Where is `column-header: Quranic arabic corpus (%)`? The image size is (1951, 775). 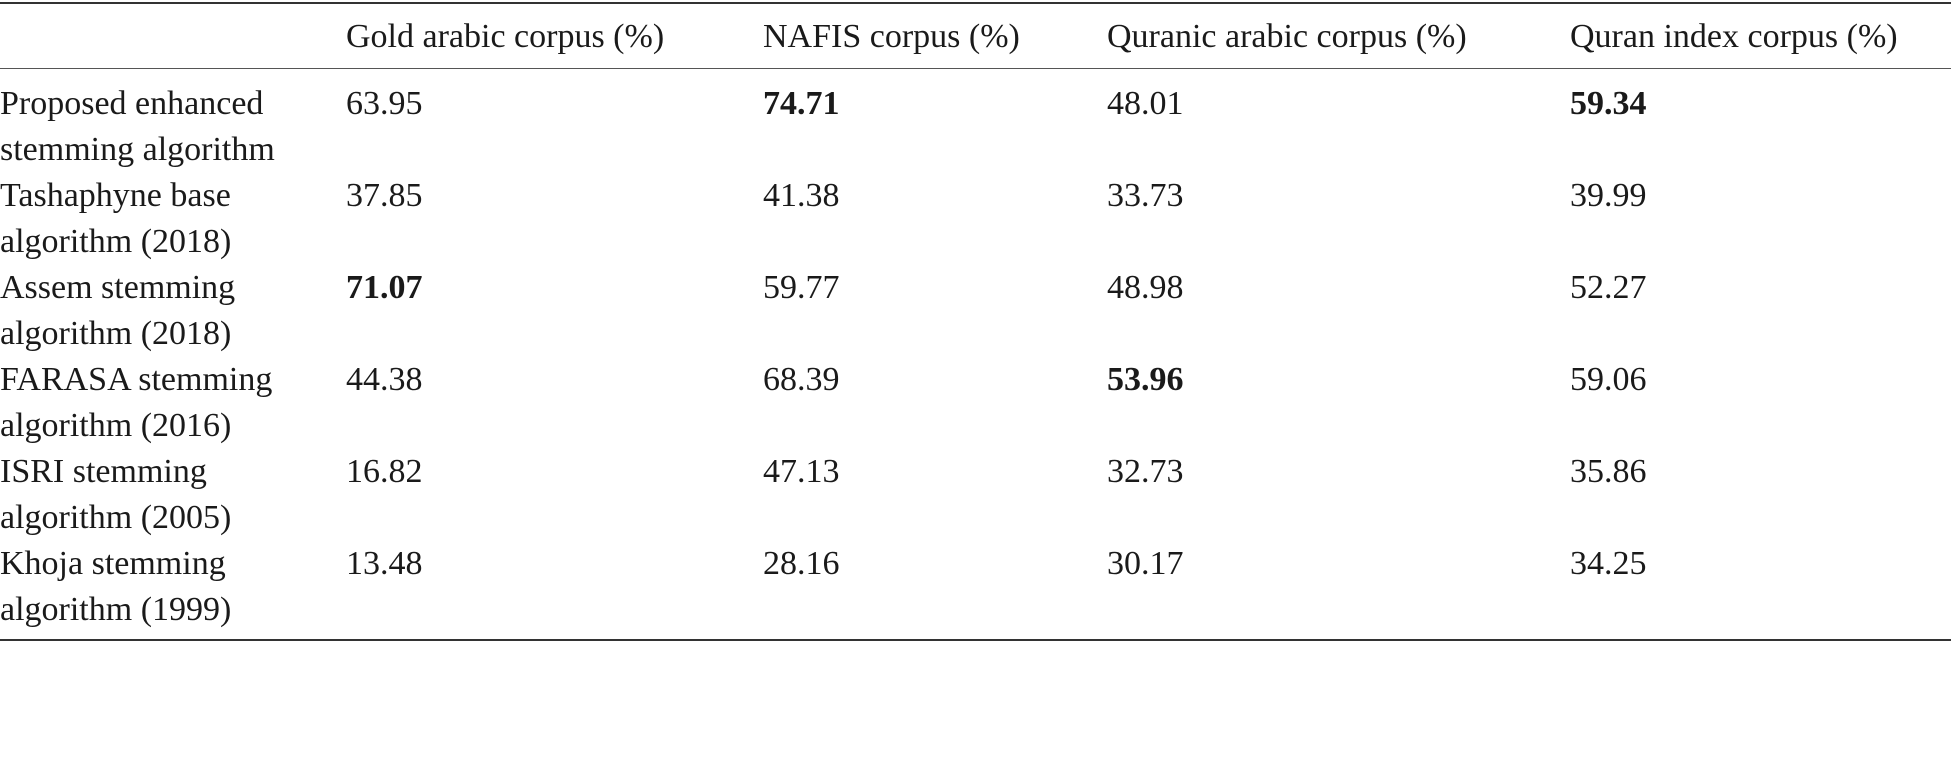
column-header: Quranic arabic corpus (%) is located at coordinates (1287, 36).